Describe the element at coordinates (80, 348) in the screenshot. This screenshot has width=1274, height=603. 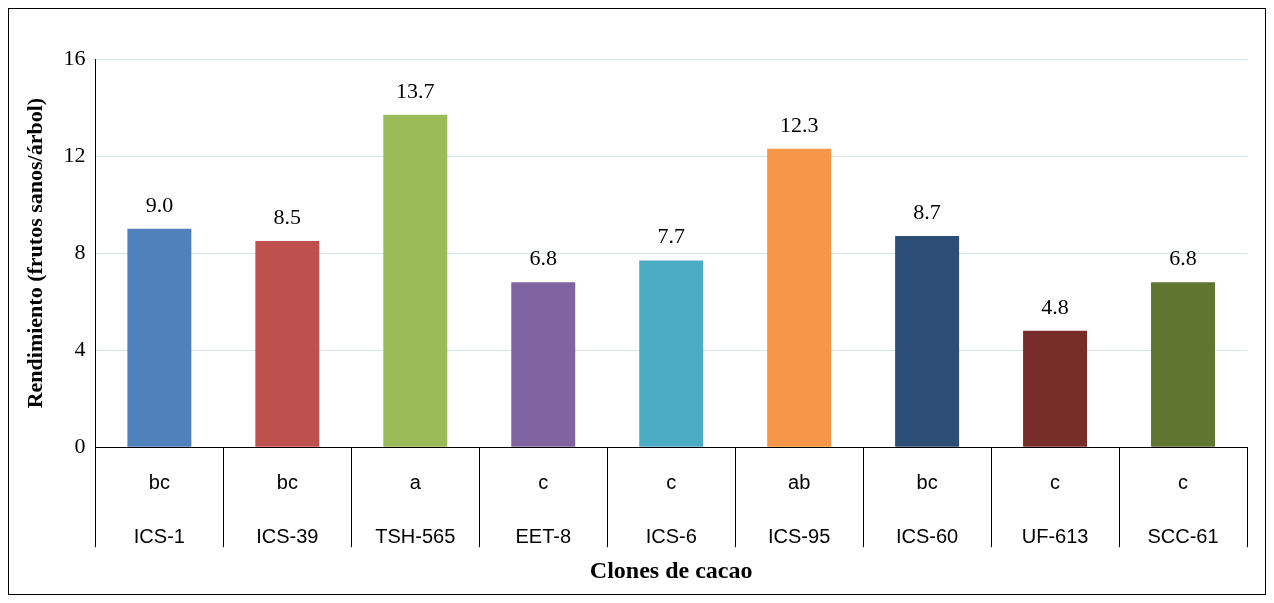
I see `y-tick-label: 4` at that location.